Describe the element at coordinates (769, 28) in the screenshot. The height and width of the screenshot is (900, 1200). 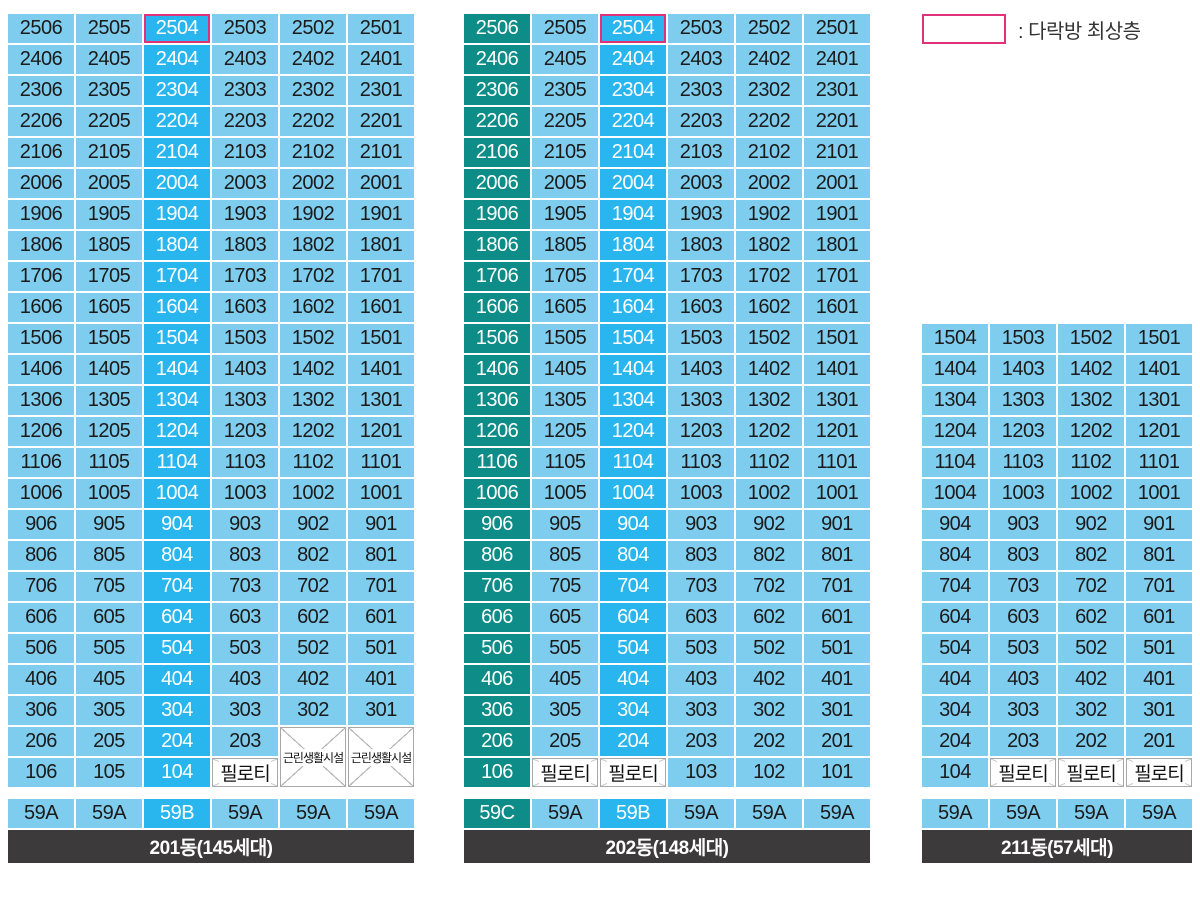
I see `unit-cell: 2502` at that location.